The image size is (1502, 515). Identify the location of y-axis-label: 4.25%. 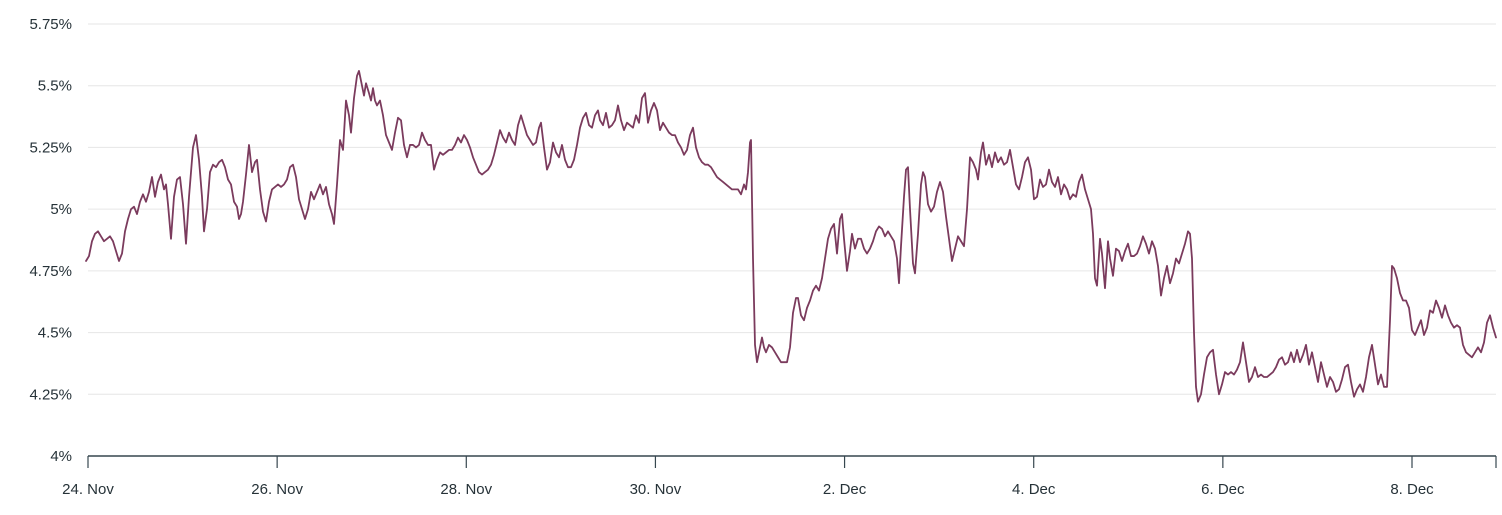
(50, 394).